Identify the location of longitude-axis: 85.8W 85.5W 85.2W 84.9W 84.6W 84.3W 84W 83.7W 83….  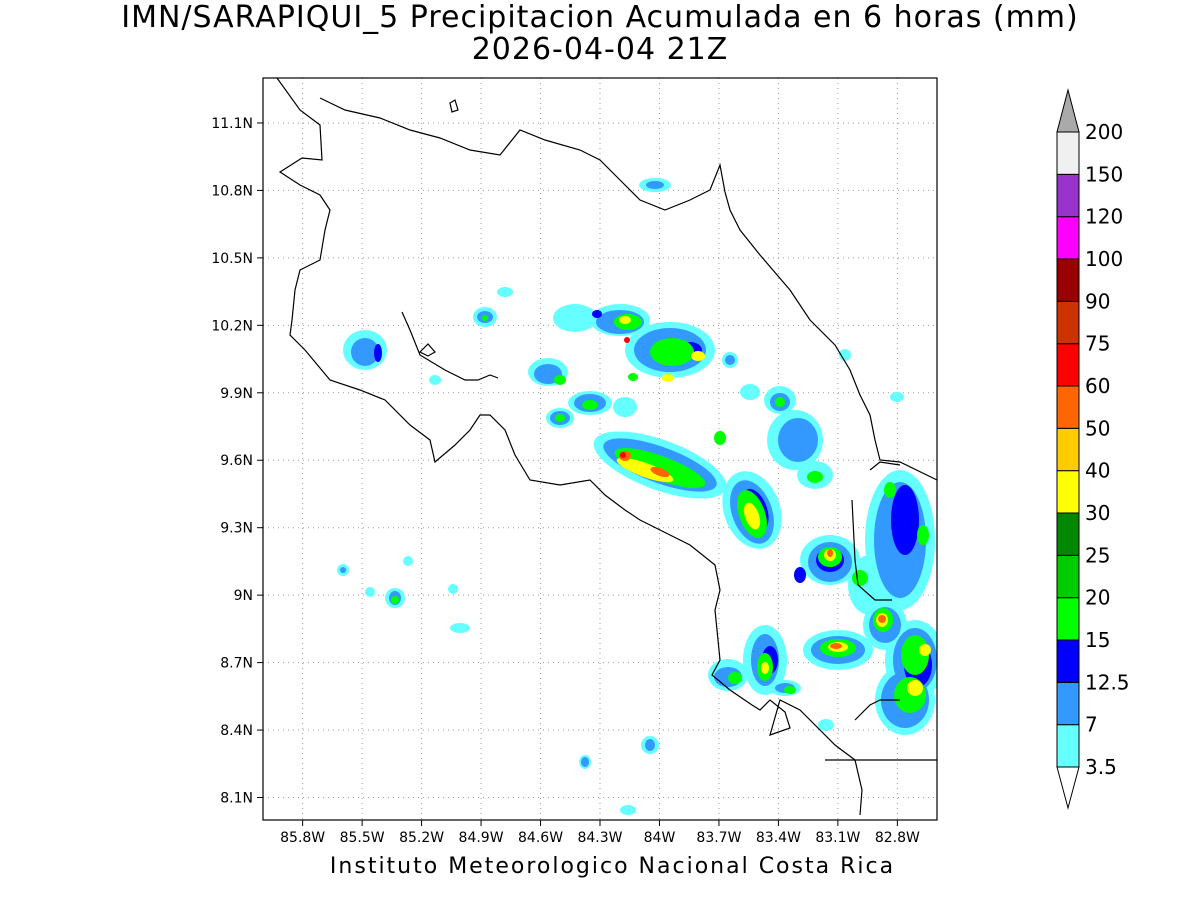
(600, 833).